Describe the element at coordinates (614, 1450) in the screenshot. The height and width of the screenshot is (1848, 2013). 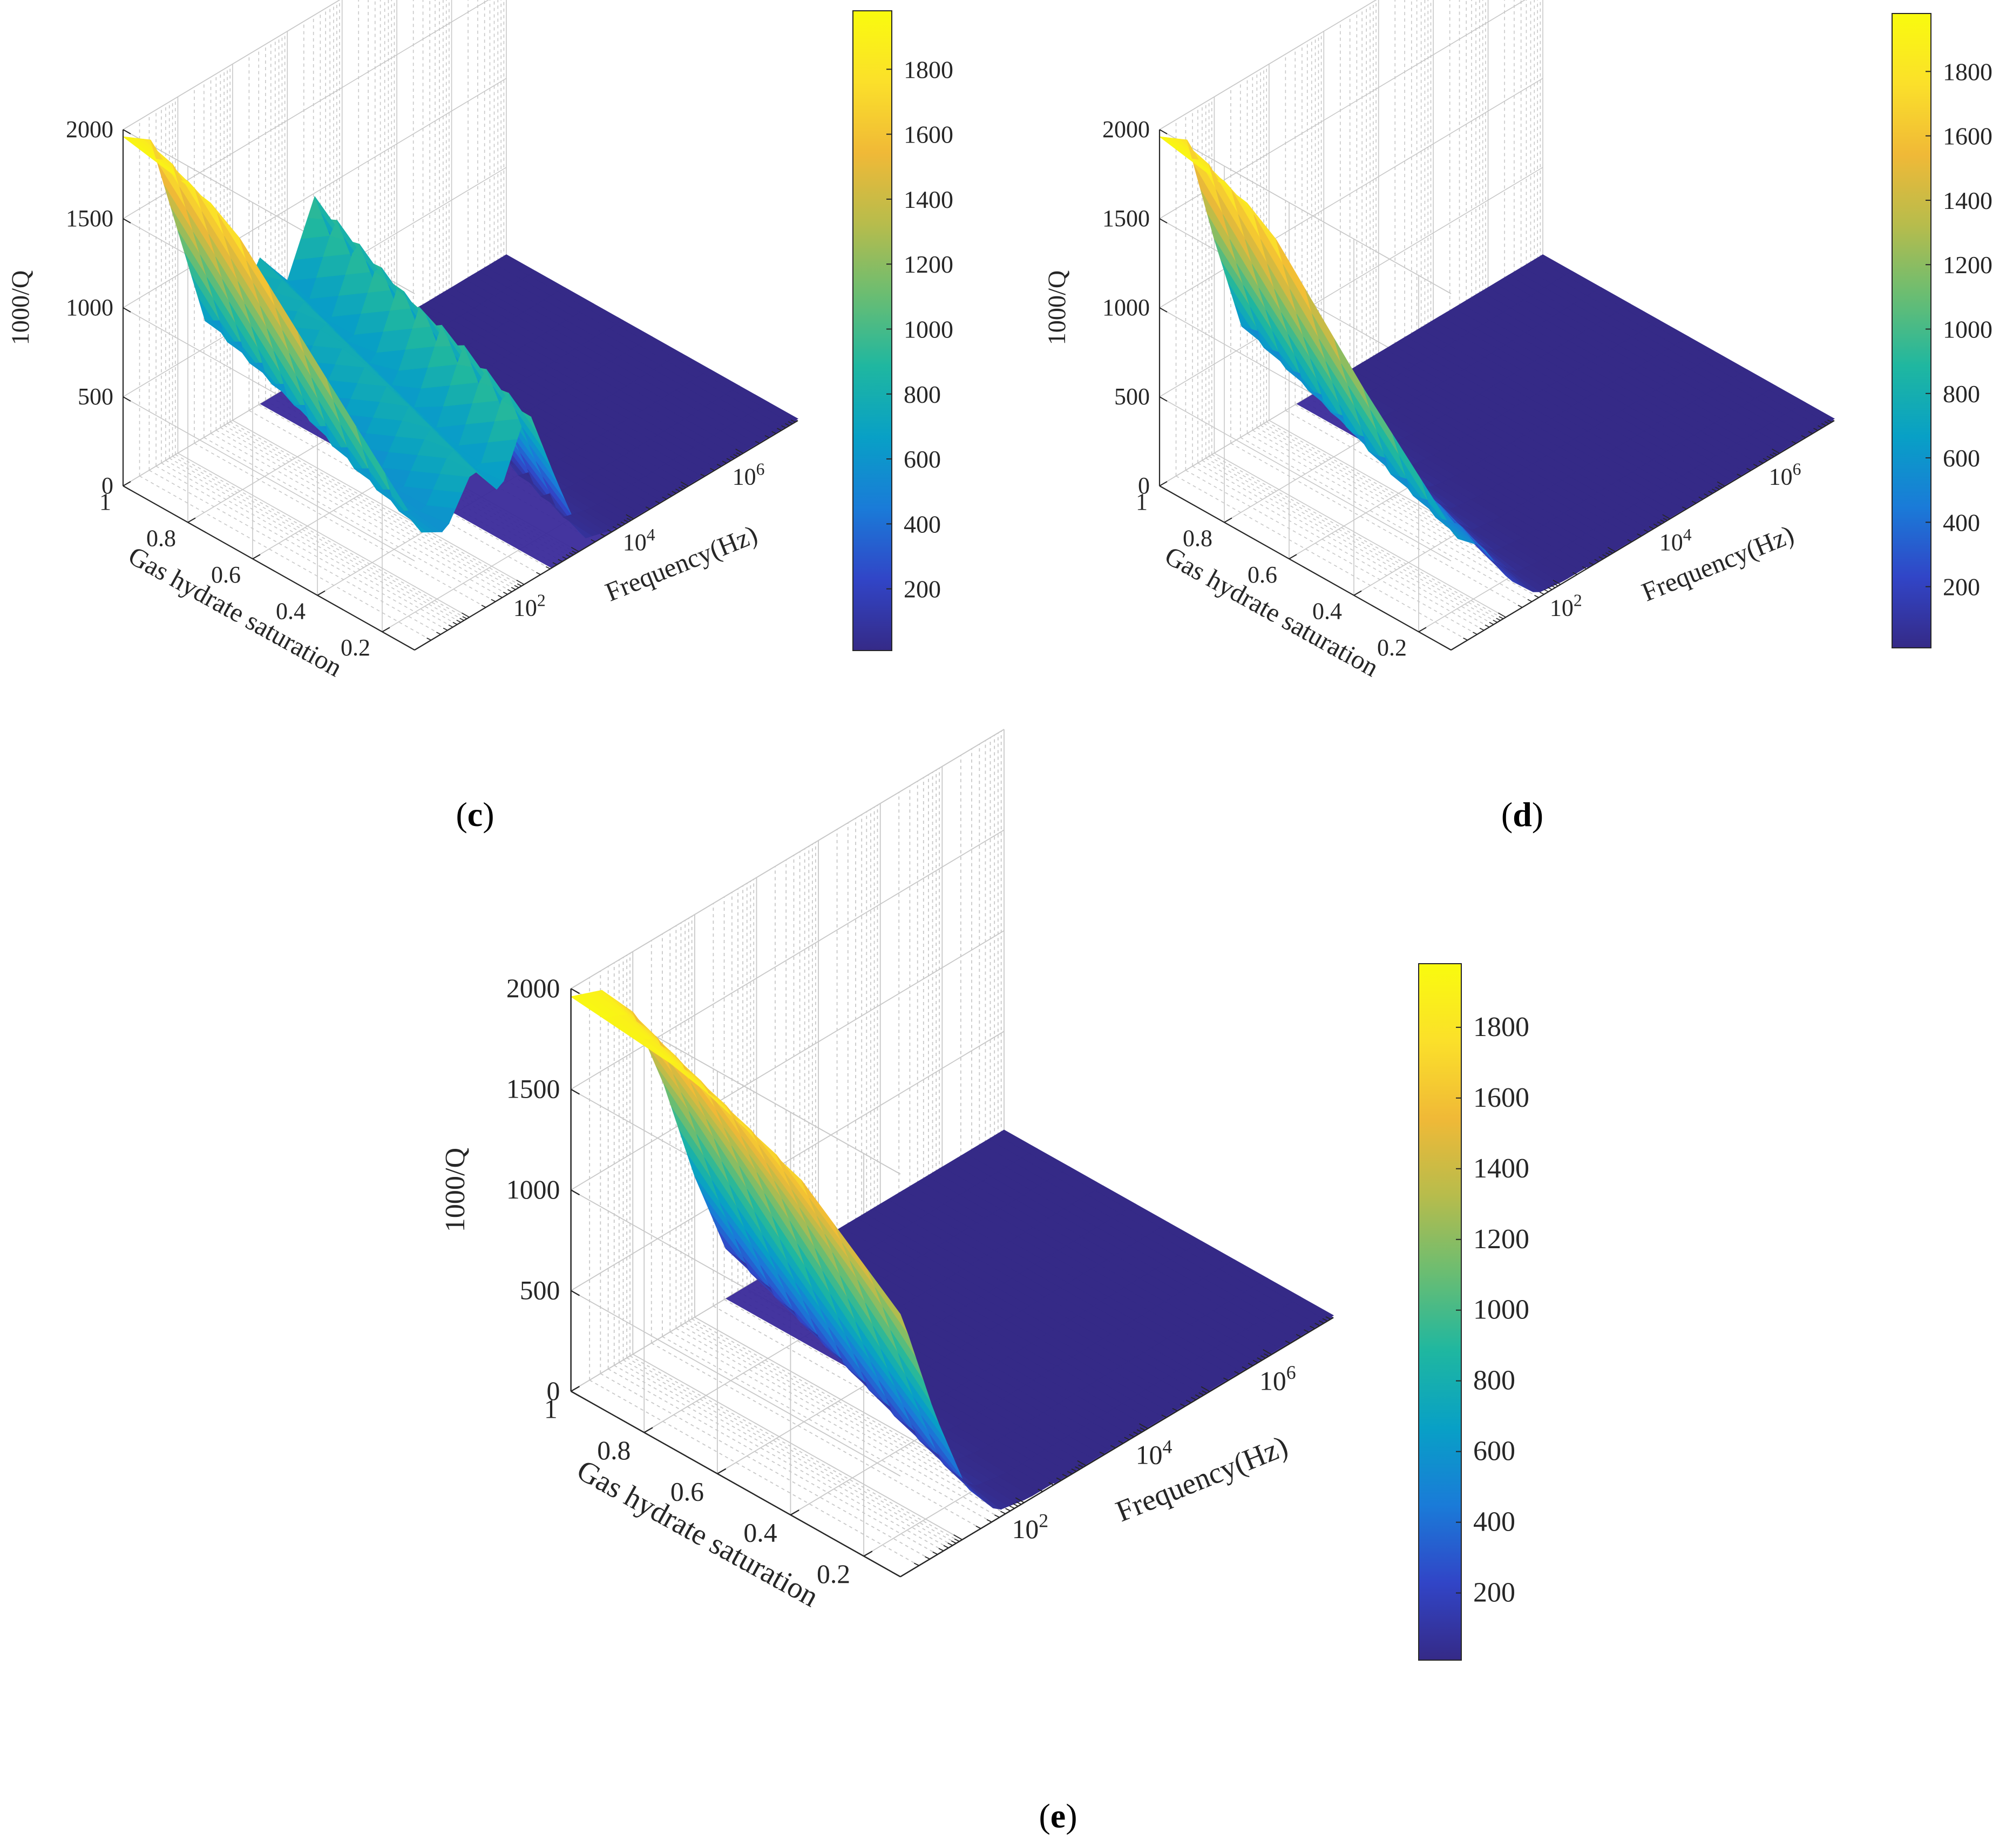
I see `sat-tick-label: 0.8` at that location.